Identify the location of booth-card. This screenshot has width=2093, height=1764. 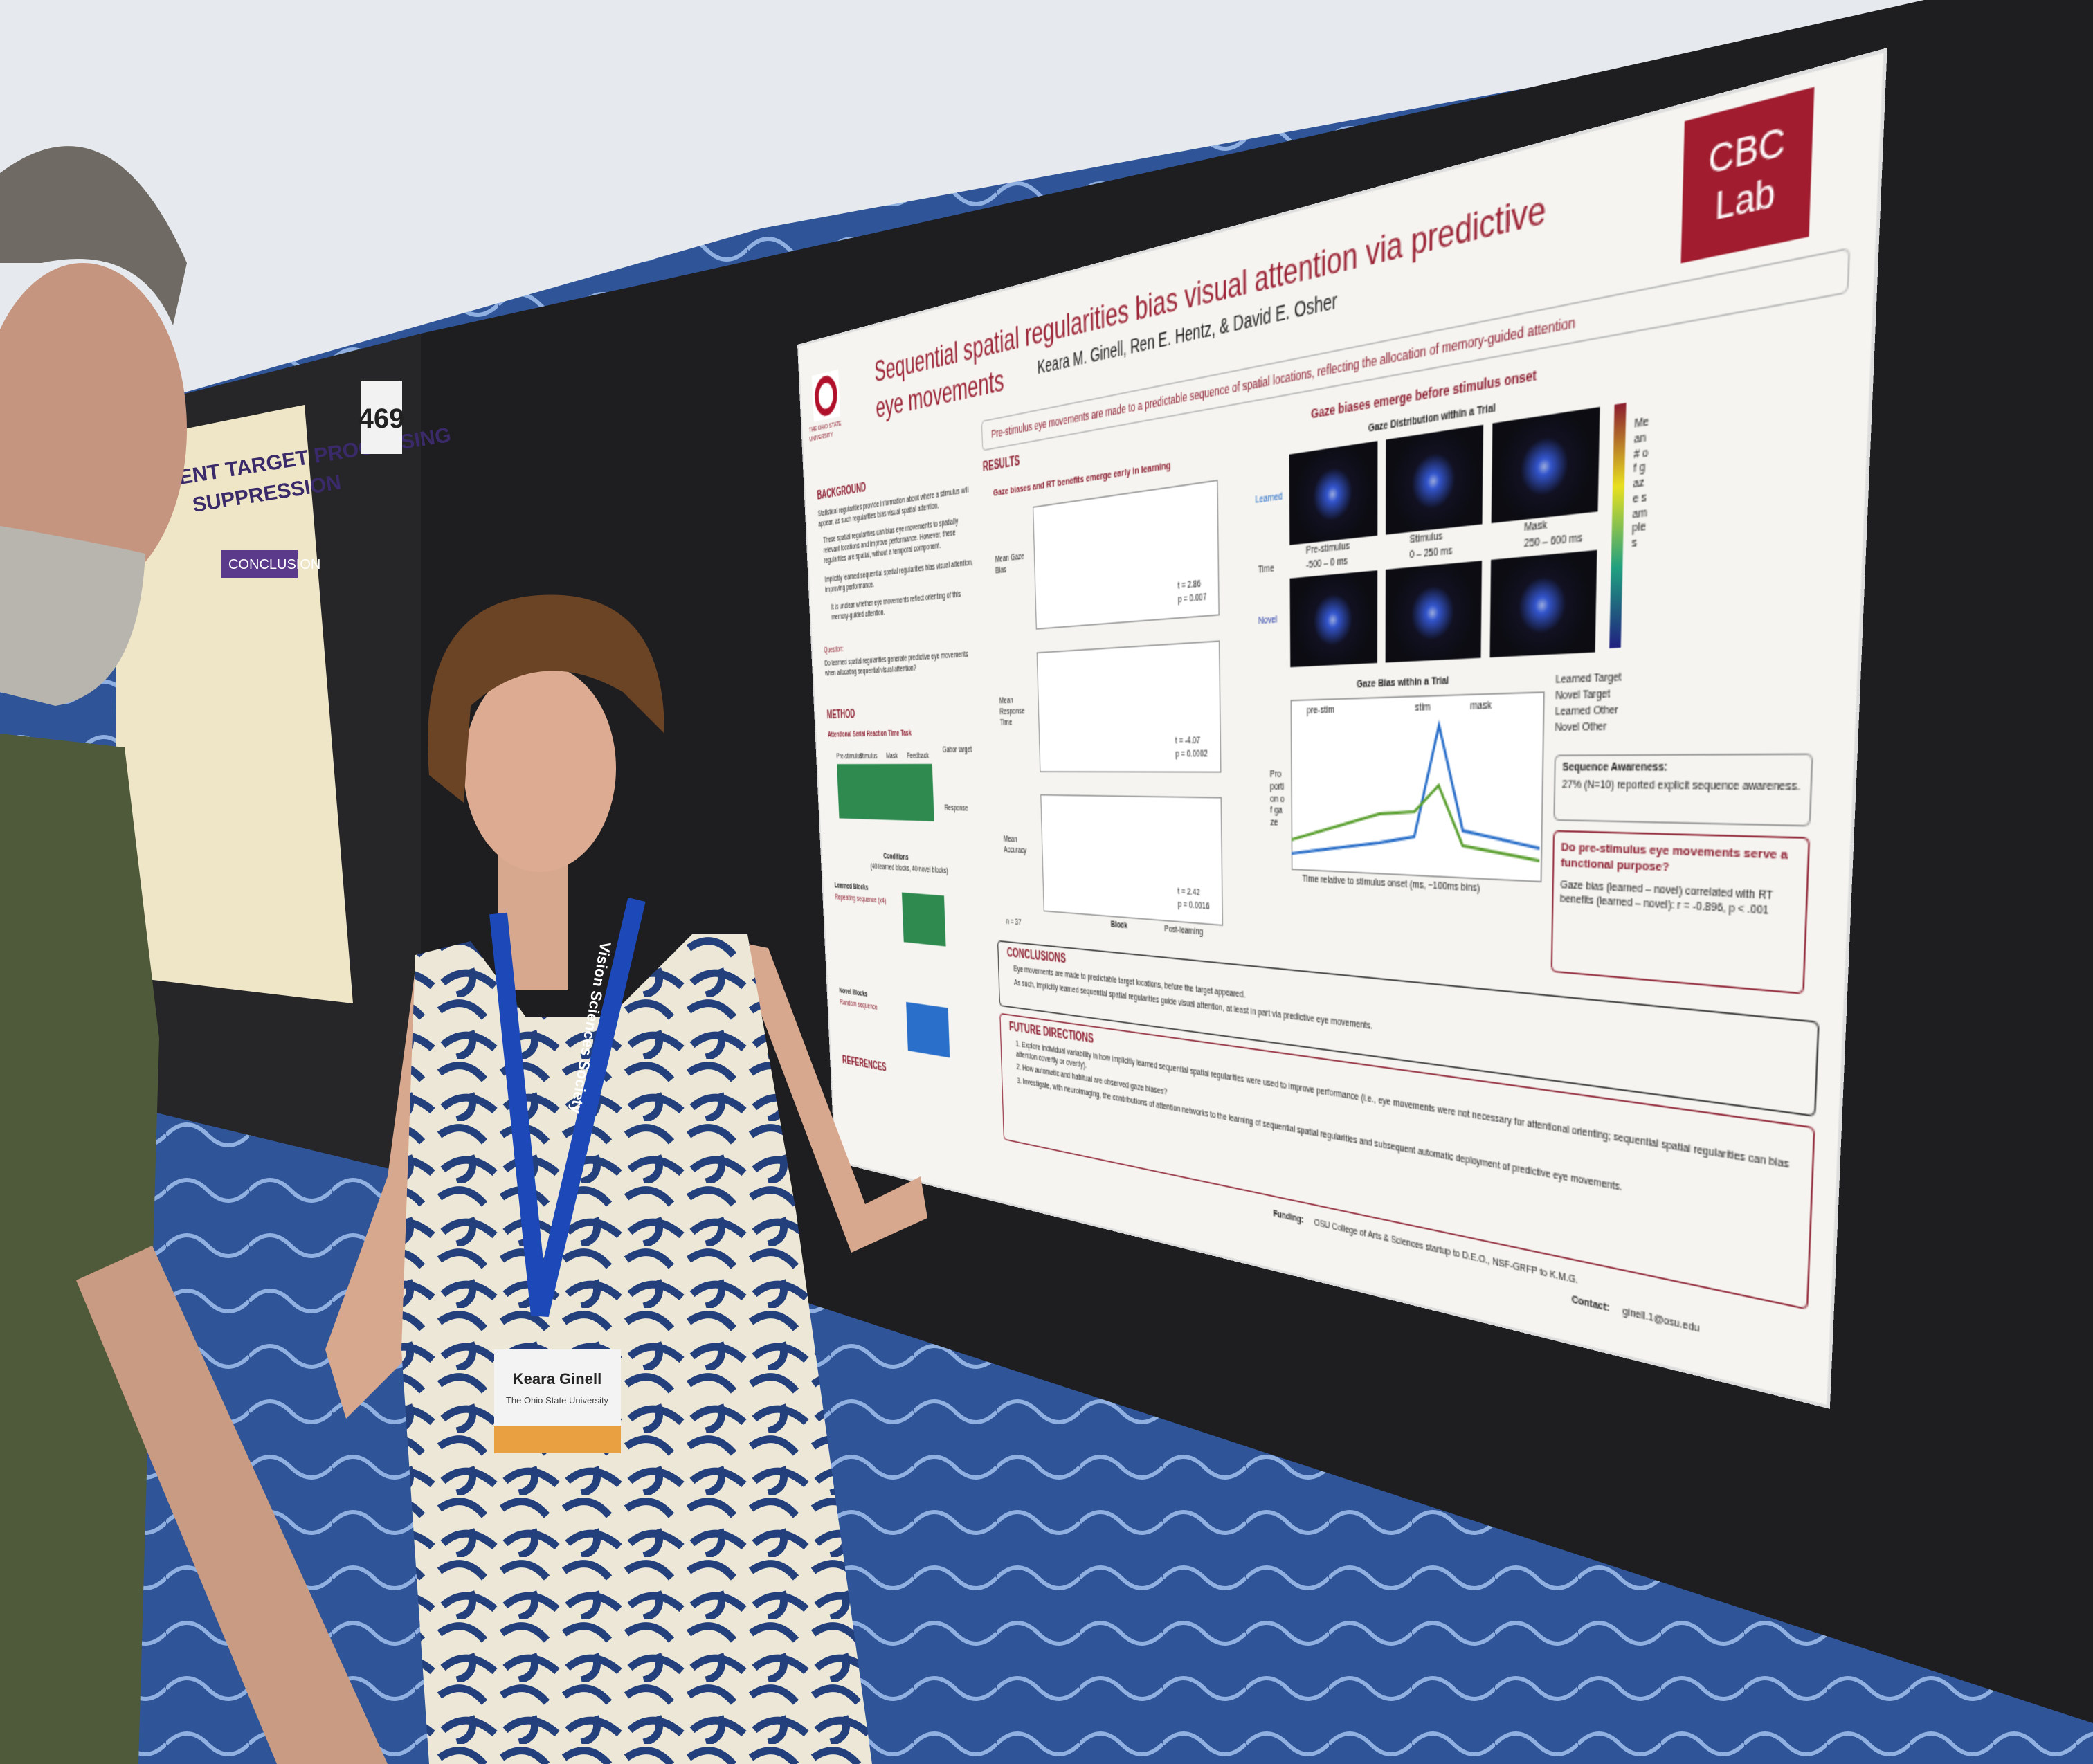
(381, 418).